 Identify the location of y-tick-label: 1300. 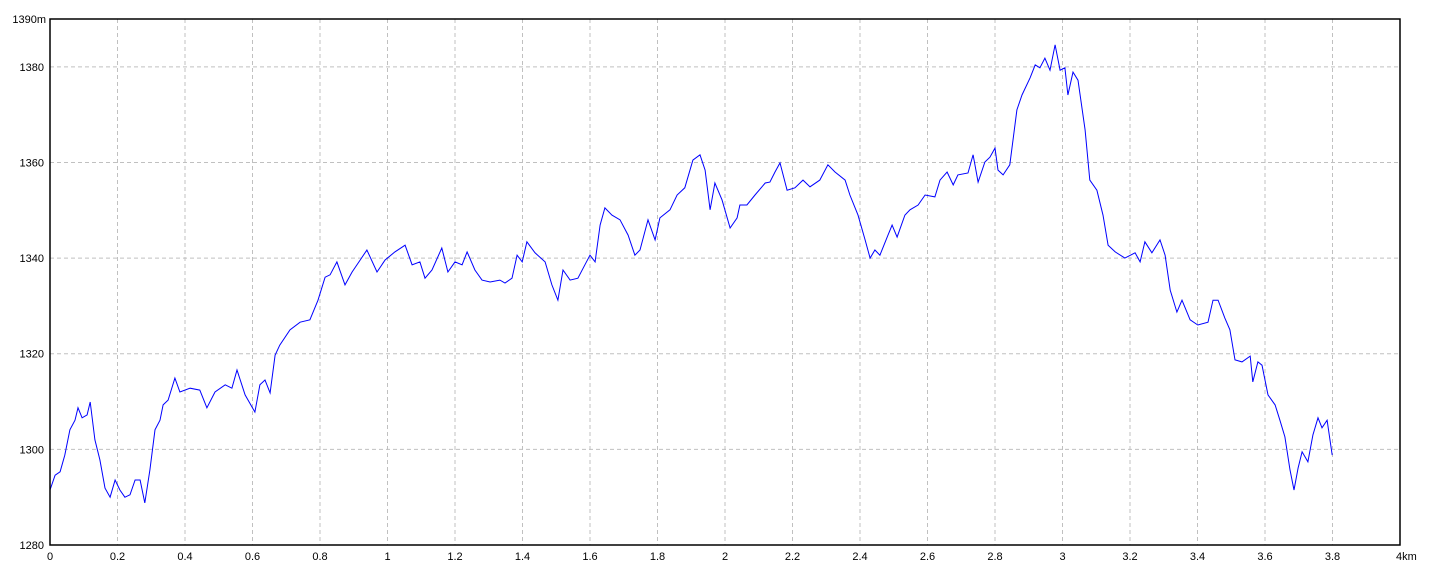
(32, 450).